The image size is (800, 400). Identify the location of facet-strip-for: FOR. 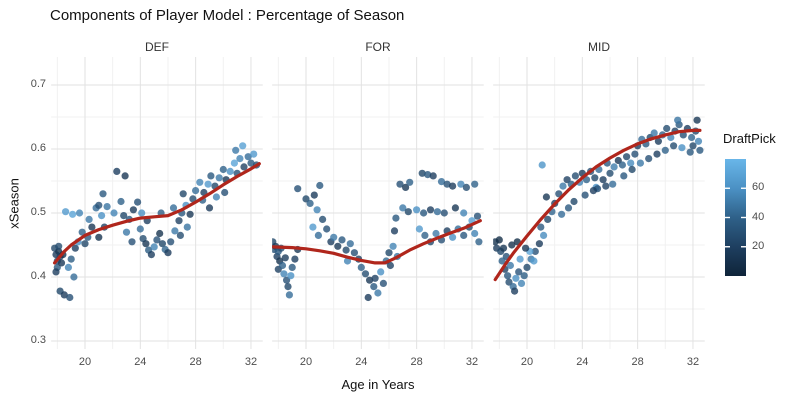
(378, 47).